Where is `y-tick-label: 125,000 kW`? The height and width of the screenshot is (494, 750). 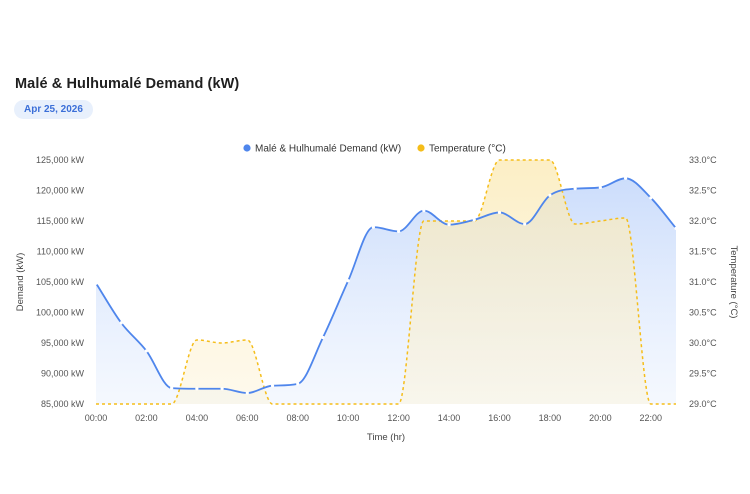
y-tick-label: 125,000 kW is located at coordinates (60, 160).